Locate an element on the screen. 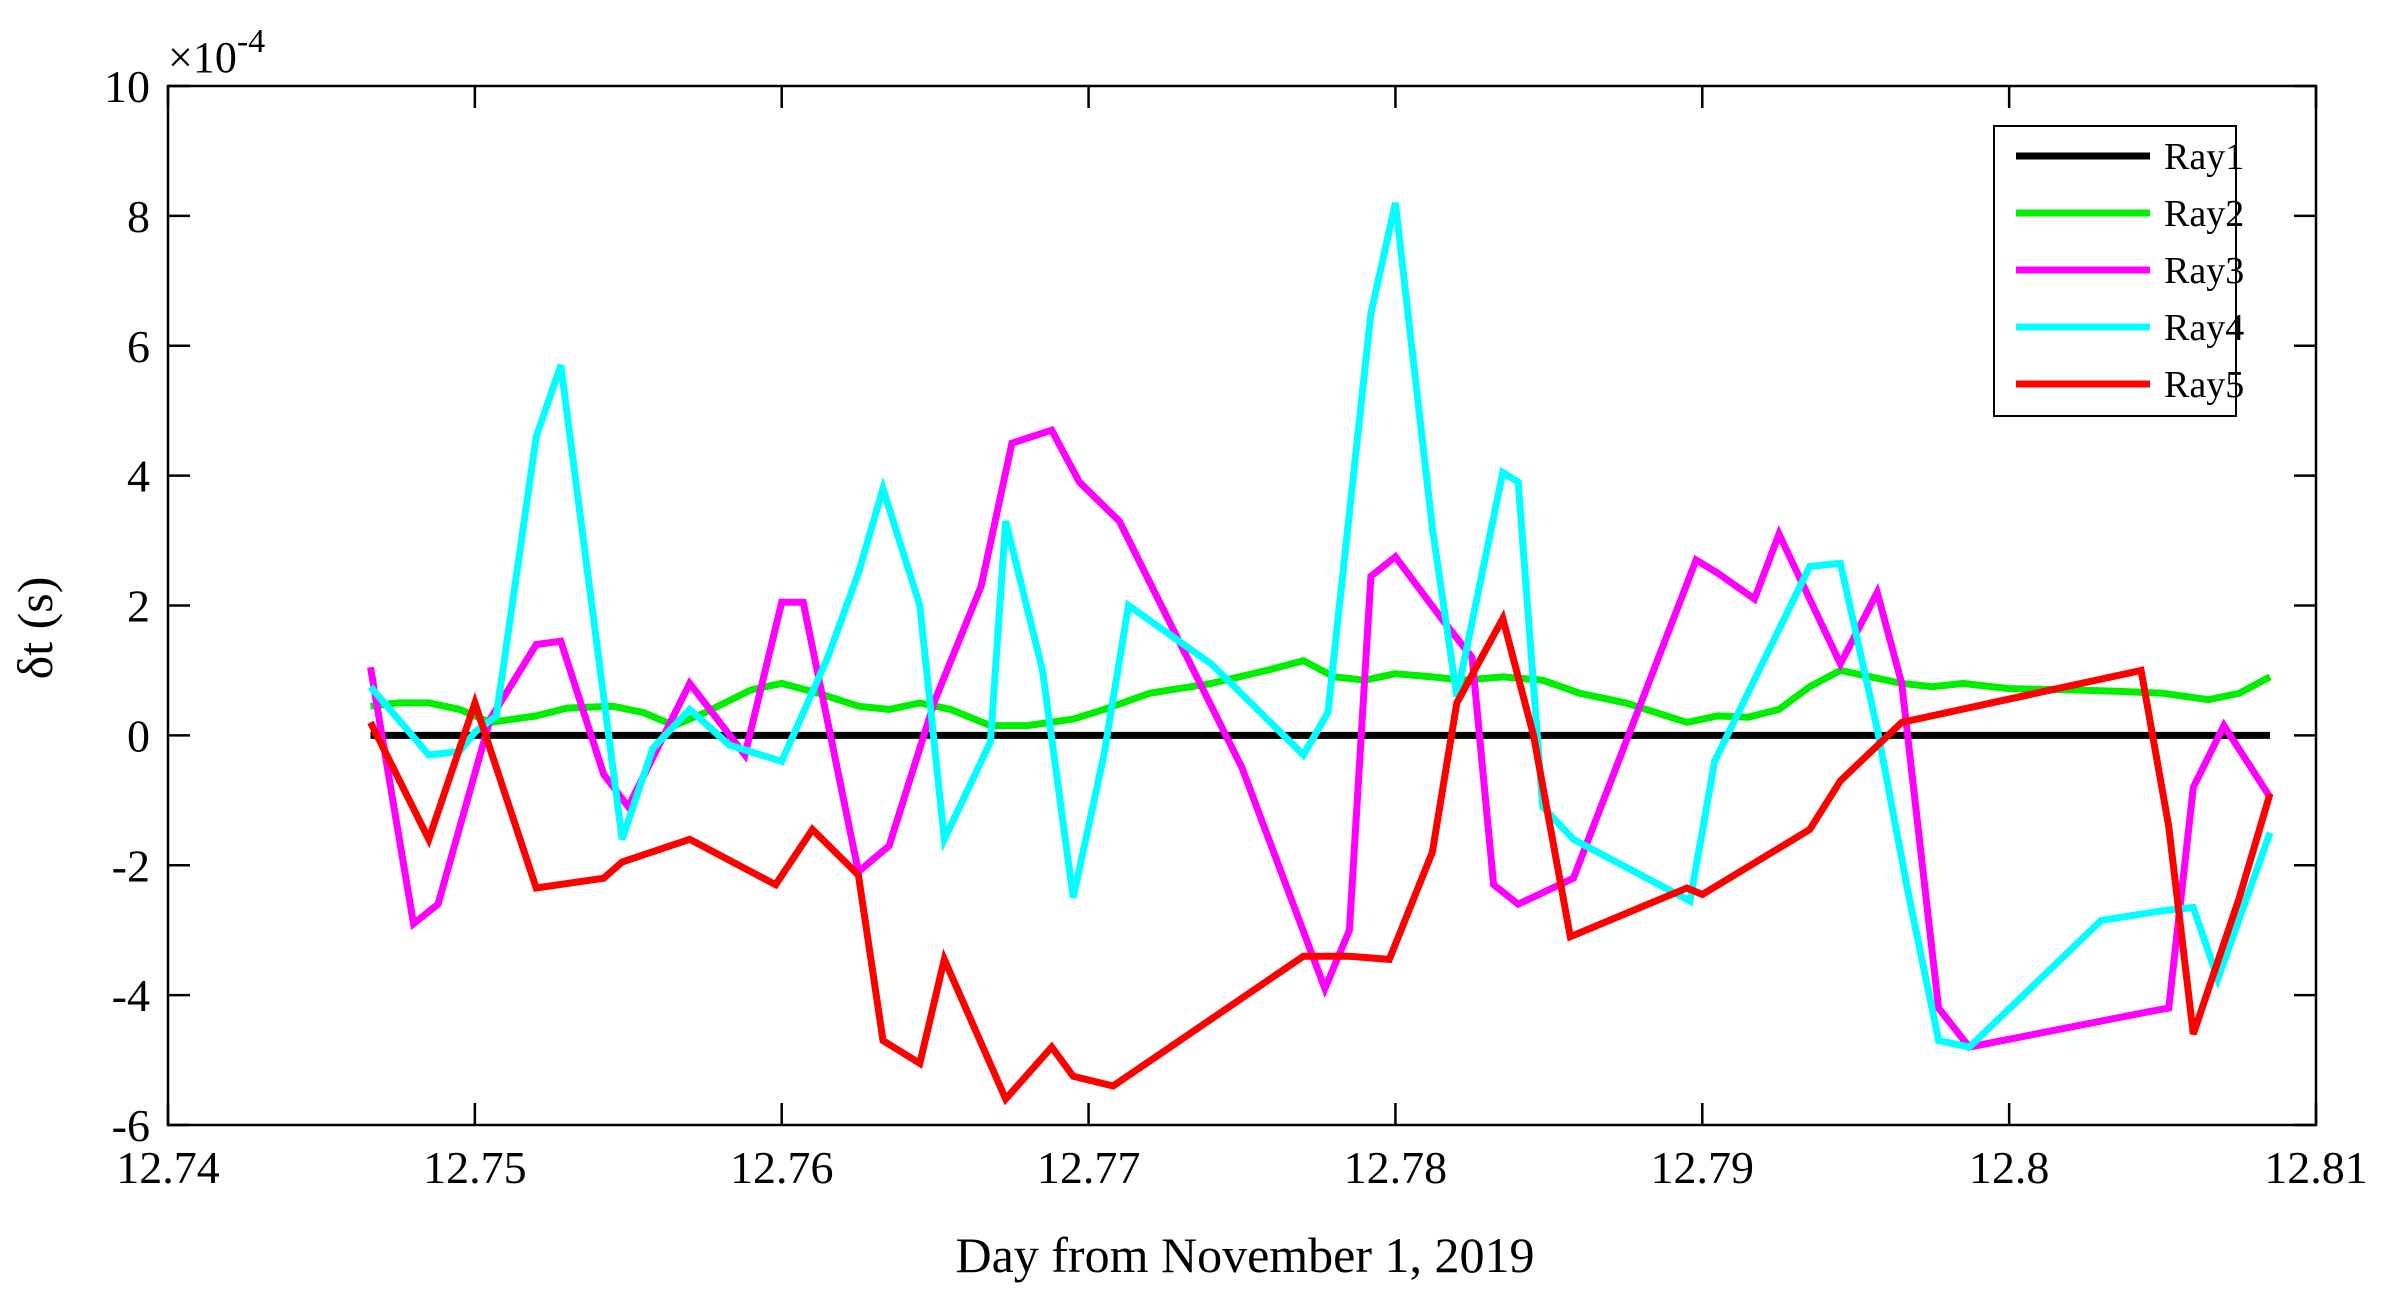  y-tick-label: 6 is located at coordinates (138, 346).